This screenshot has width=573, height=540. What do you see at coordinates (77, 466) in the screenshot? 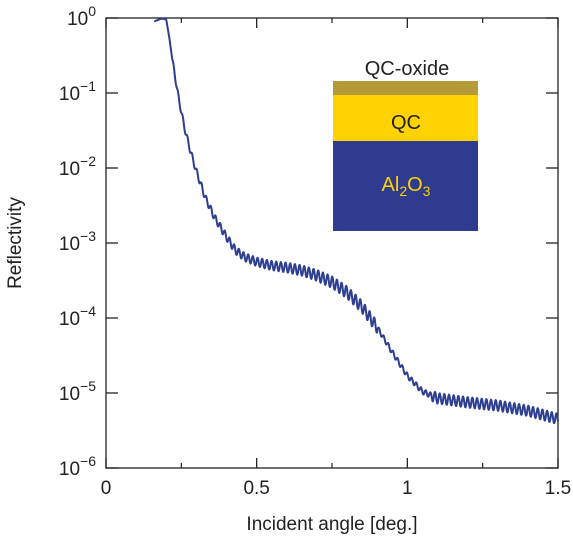
I see `y-tick-label: 10⁻⁶` at bounding box center [77, 466].